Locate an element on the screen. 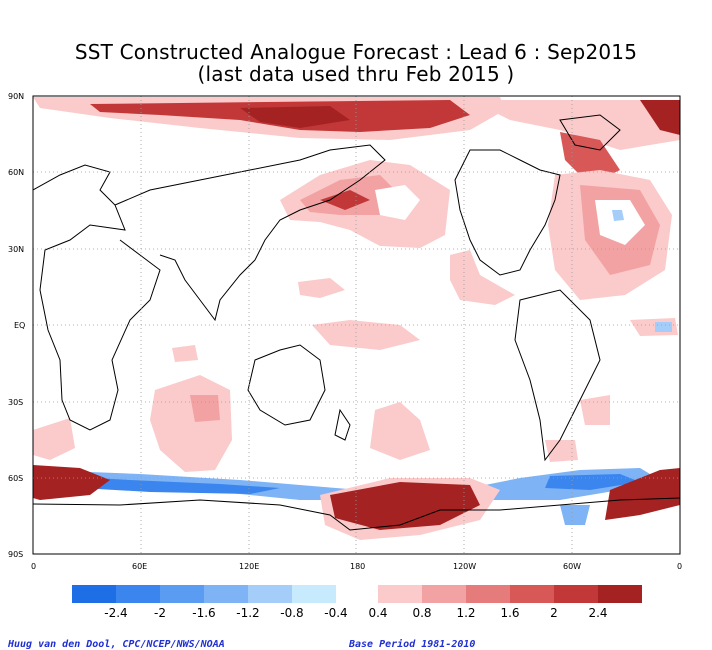  colorbar-label: -1.2 is located at coordinates (247, 613).